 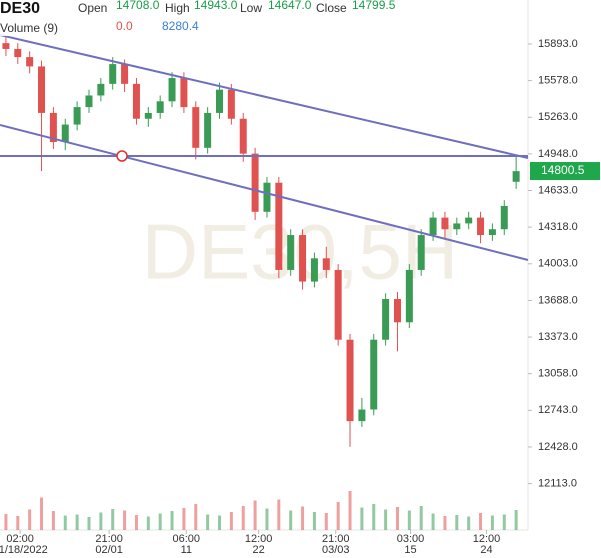 What do you see at coordinates (20, 8) in the screenshot?
I see `symbol: DE30` at bounding box center [20, 8].